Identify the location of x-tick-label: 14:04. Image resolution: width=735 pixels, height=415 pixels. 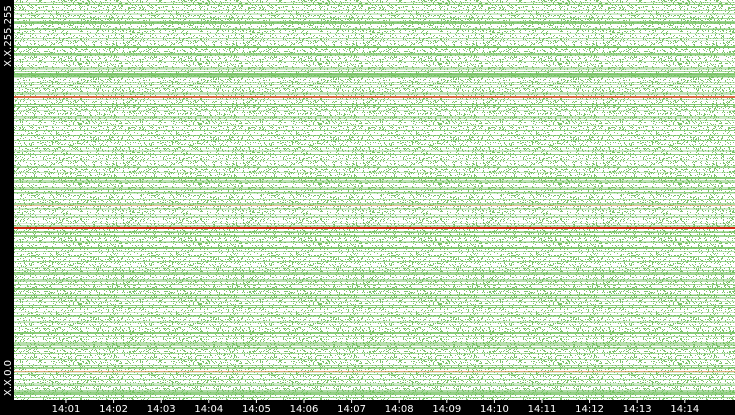
(208, 409).